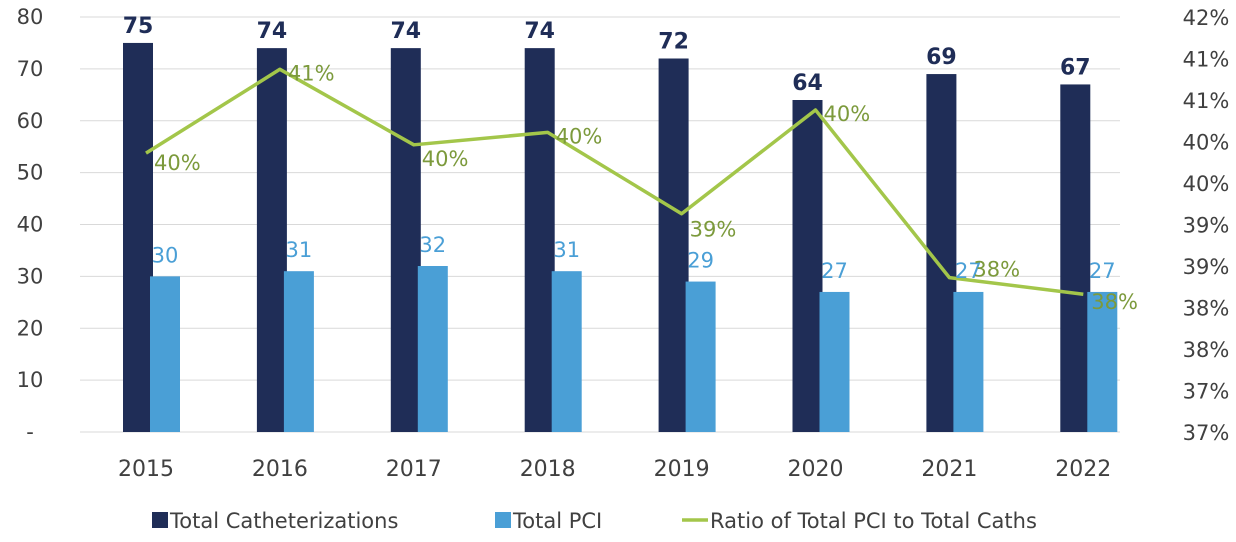 Image resolution: width=1236 pixels, height=542 pixels. What do you see at coordinates (311, 73) in the screenshot?
I see `data-label-ratio: 41%` at bounding box center [311, 73].